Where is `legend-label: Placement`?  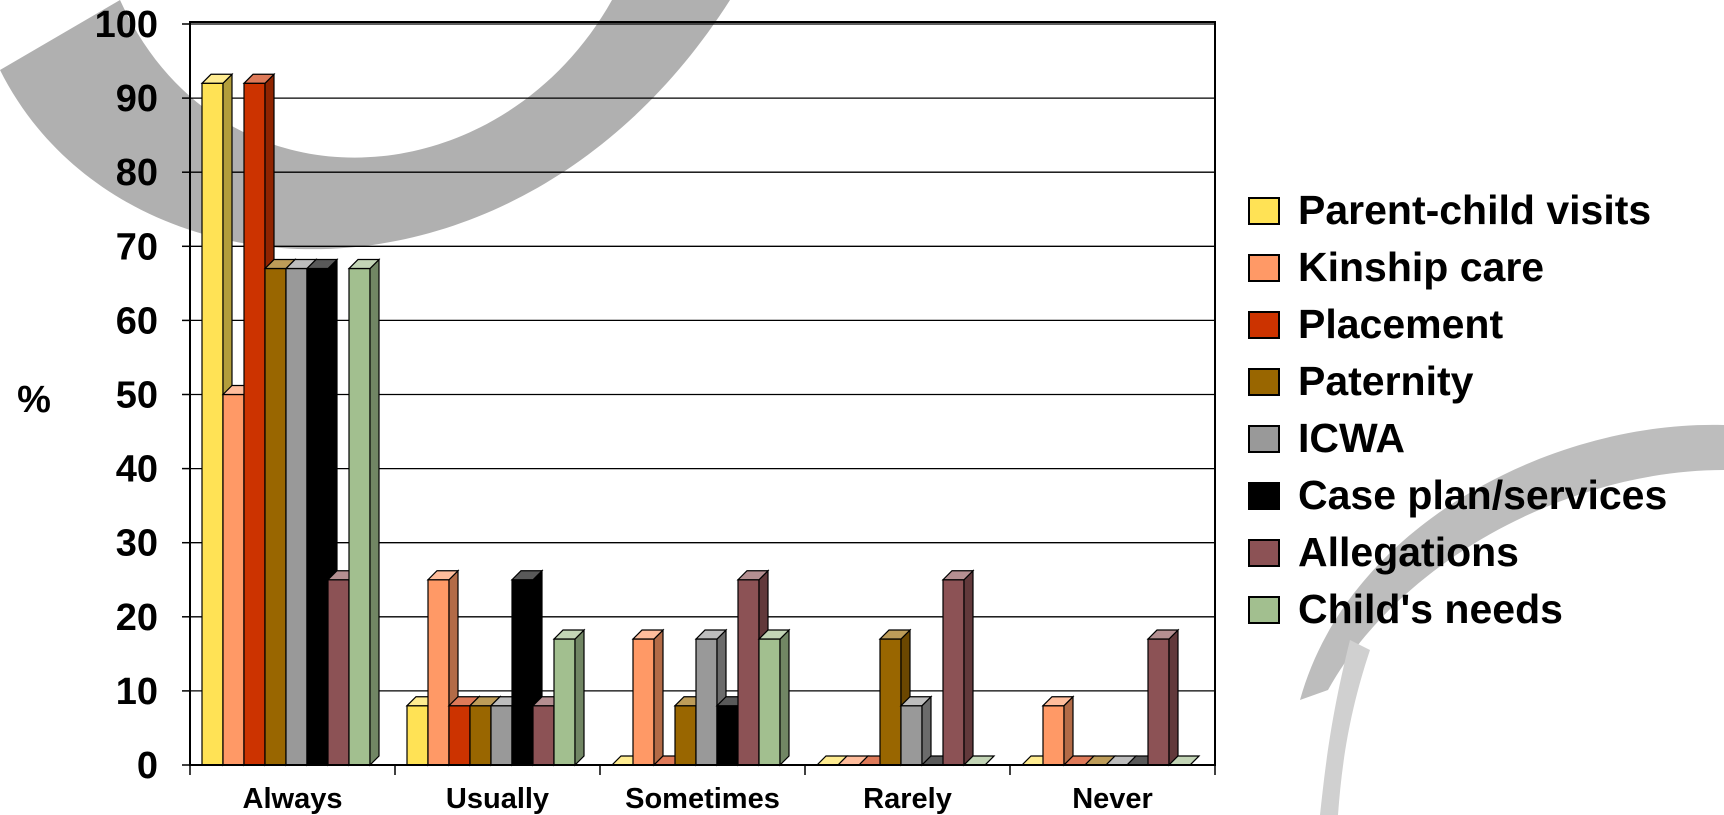 legend-label: Placement is located at coordinates (1401, 324).